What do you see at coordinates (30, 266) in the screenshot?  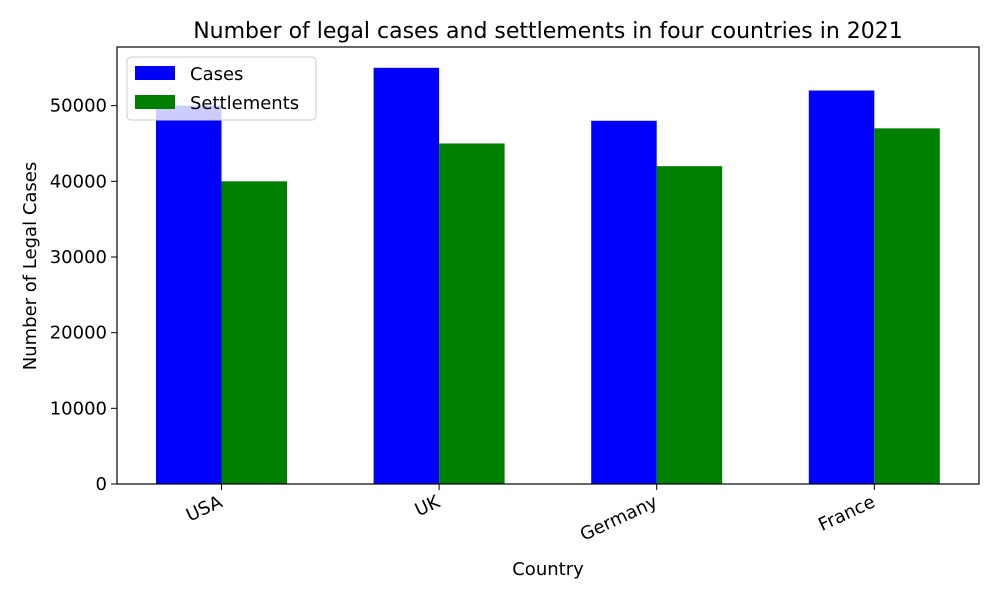 I see `y-axis-label: Number of Legal Cases` at bounding box center [30, 266].